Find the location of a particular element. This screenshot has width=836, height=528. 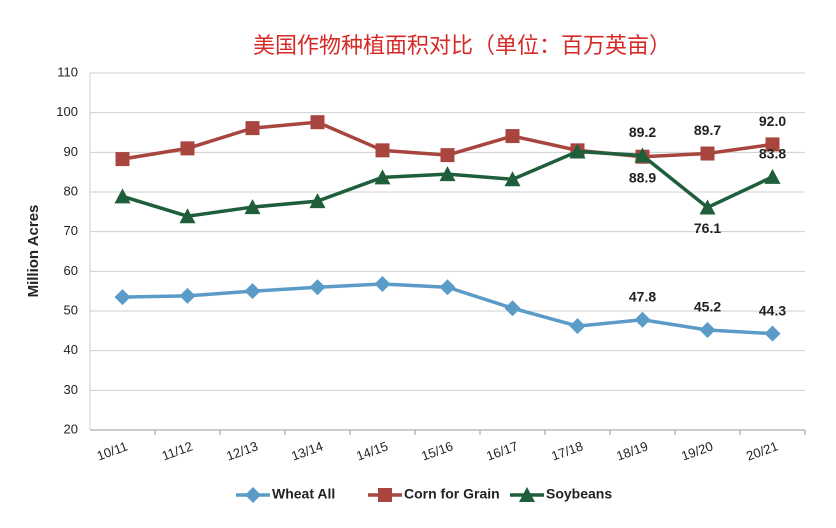

legend-label: Corn for Grain is located at coordinates (452, 494).